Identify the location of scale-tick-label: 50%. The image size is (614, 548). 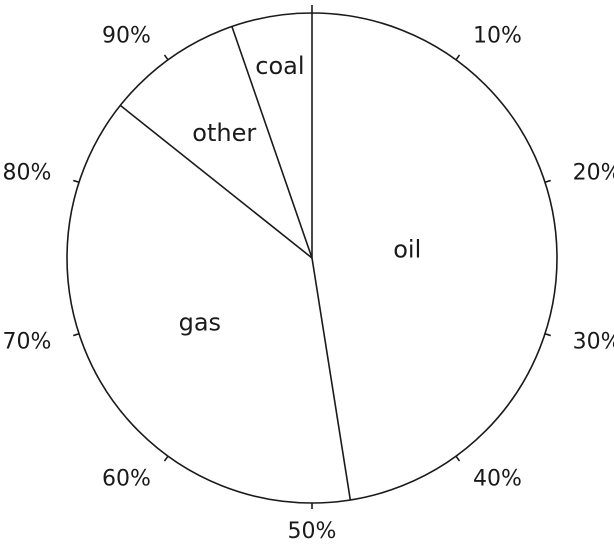
(312, 531).